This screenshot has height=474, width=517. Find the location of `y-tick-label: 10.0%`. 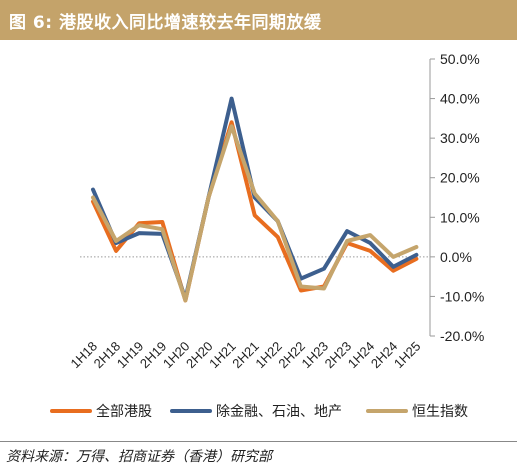

y-tick-label: 10.0% is located at coordinates (460, 217).